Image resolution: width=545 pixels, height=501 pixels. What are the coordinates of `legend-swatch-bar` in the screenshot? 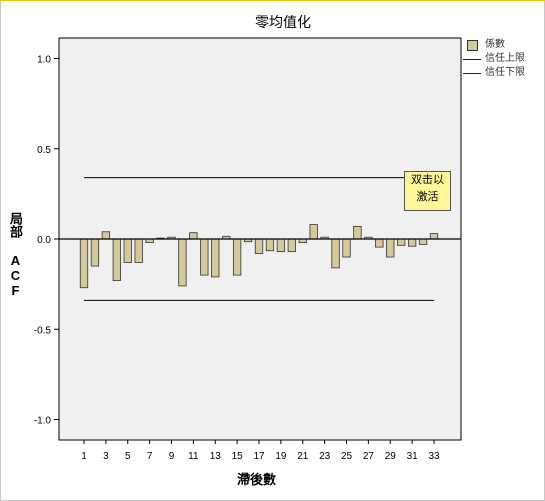 It's located at (472, 45).